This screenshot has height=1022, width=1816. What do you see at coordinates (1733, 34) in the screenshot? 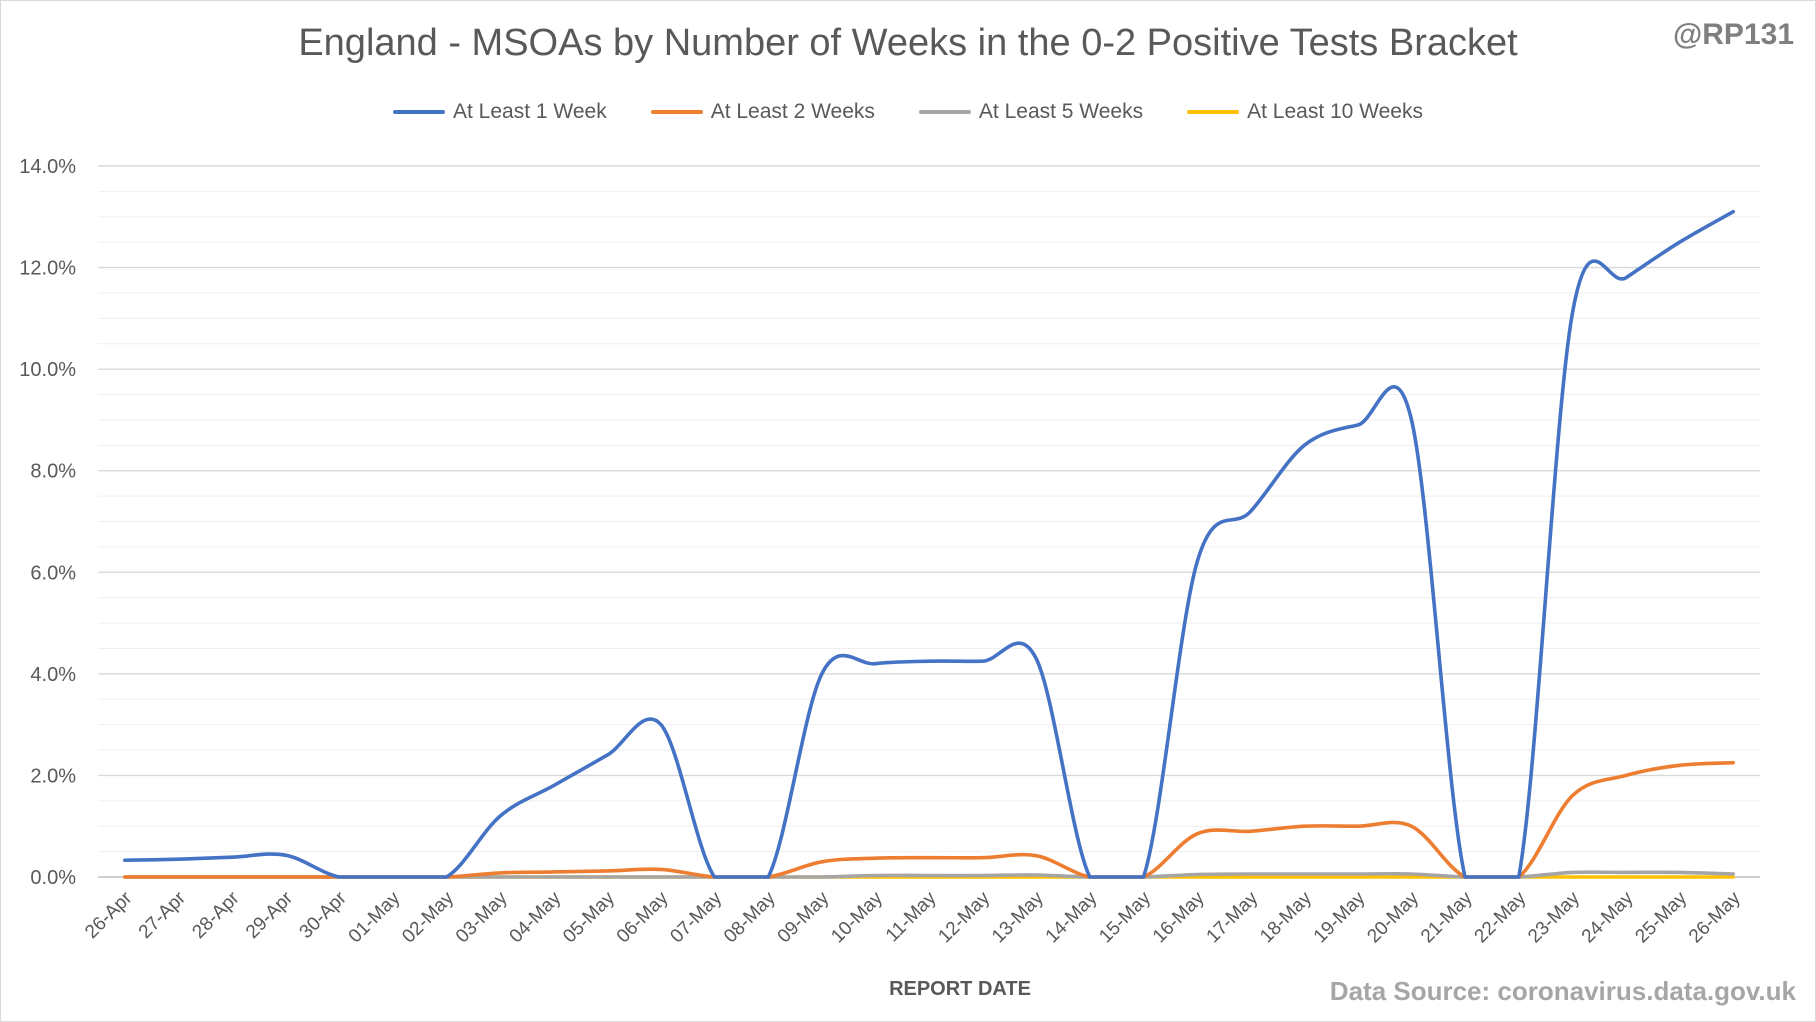
I see `author-handle: @RP131` at bounding box center [1733, 34].